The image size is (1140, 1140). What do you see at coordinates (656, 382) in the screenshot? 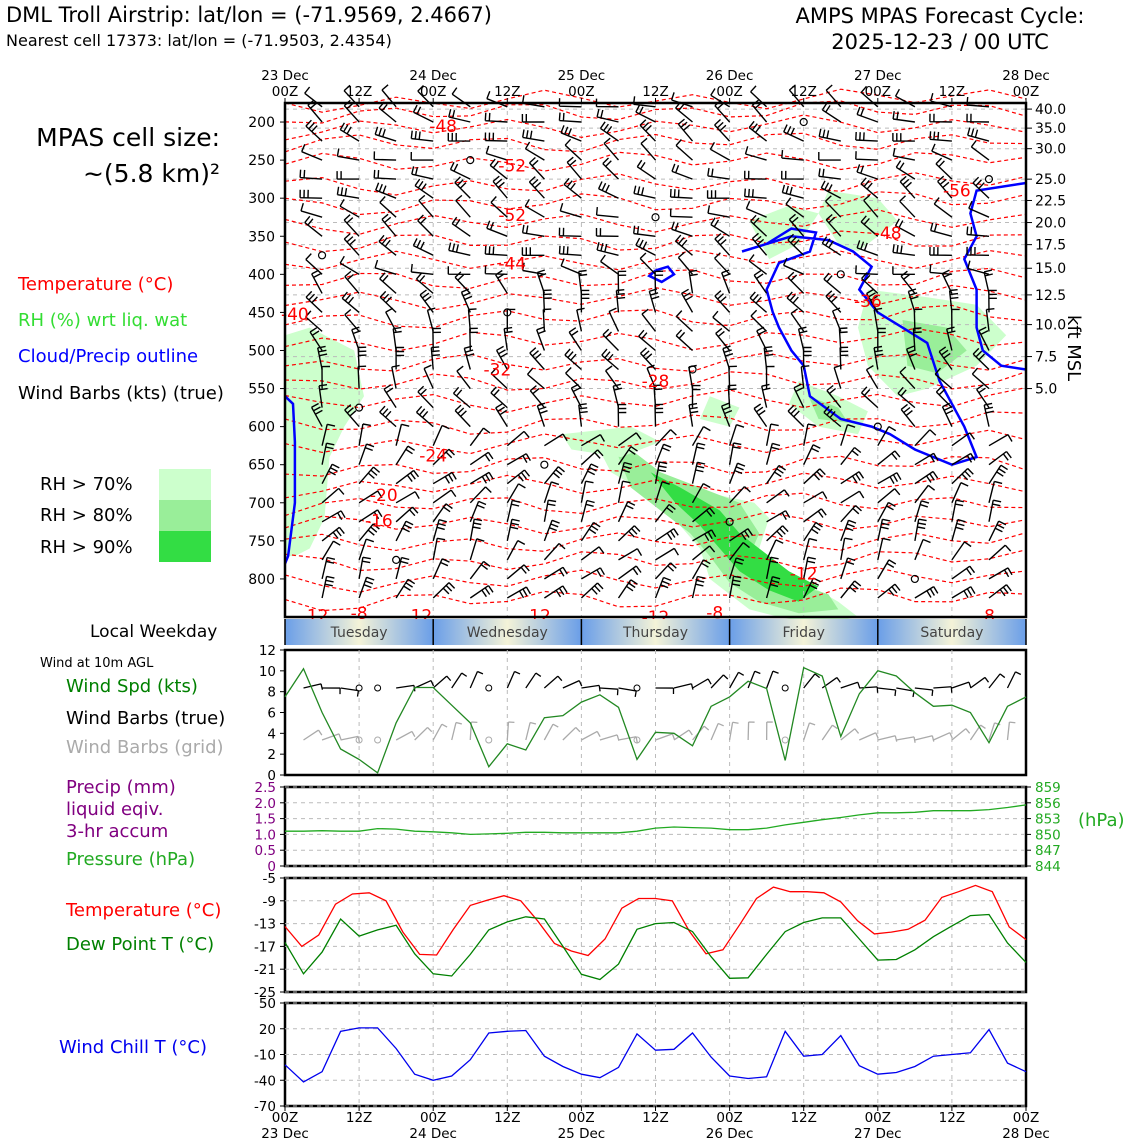
I see `temp-contour-label-9: -28` at bounding box center [656, 382].